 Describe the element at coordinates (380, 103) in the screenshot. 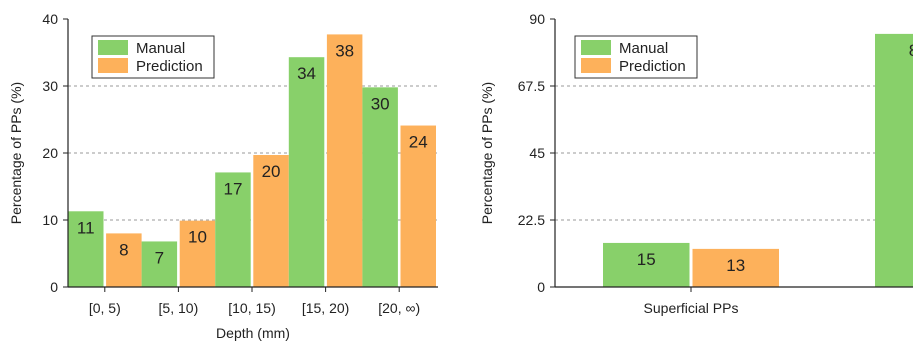

I see `data-label: 30` at that location.